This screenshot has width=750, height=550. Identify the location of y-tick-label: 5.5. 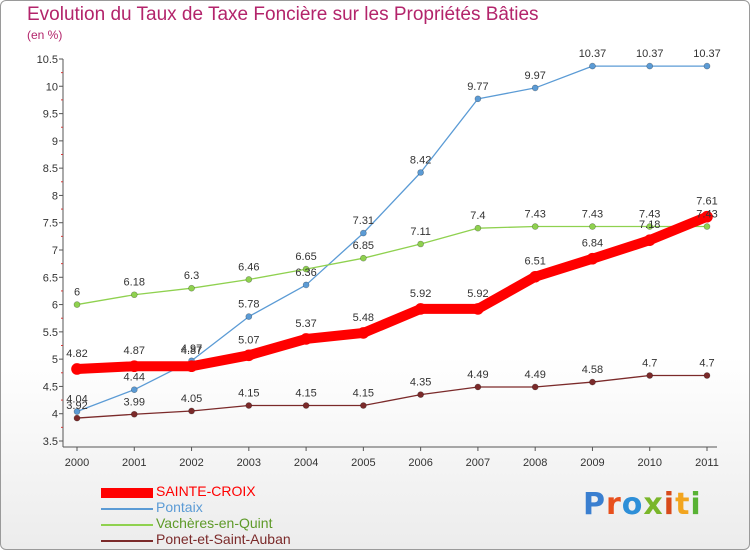
(50, 333).